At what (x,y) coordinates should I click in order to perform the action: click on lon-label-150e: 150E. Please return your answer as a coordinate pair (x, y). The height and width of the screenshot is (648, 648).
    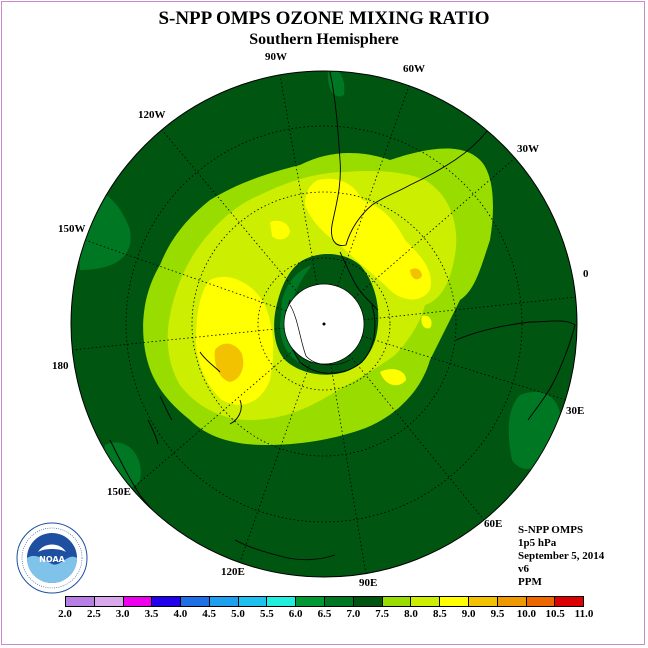
    Looking at the image, I should click on (119, 492).